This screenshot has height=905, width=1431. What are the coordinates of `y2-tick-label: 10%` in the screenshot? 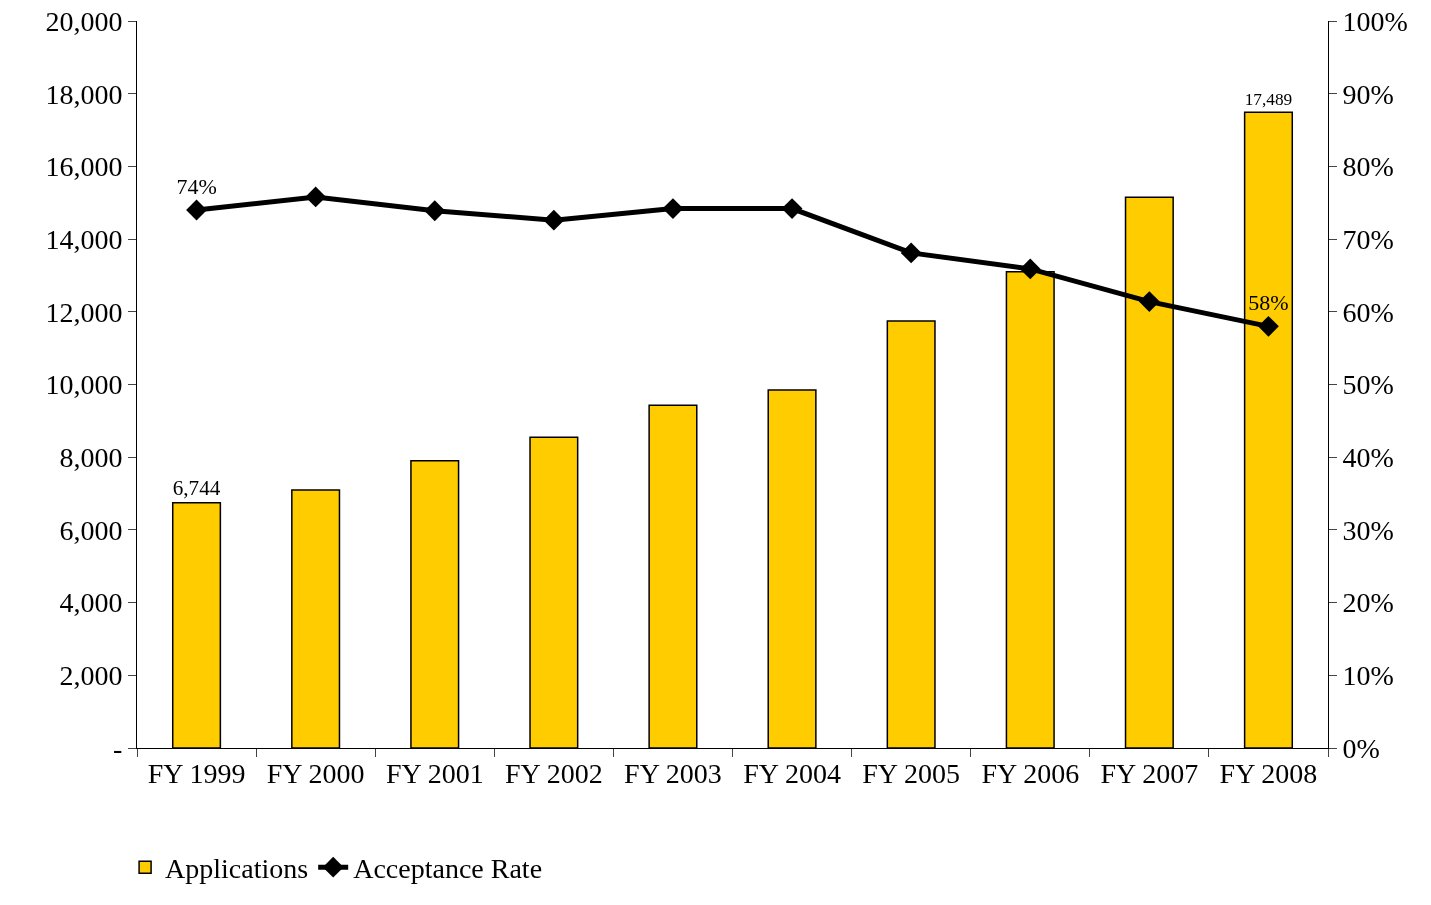 It's located at (1368, 676).